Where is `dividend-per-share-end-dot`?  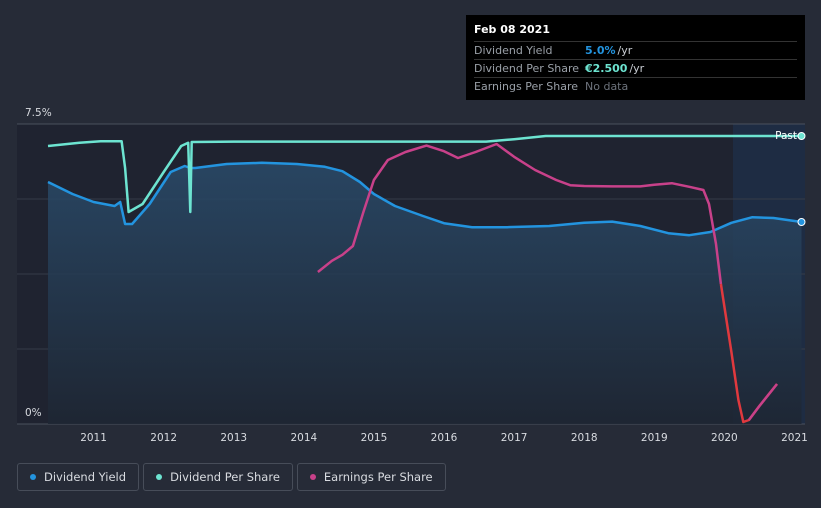 dividend-per-share-end-dot is located at coordinates (801, 136).